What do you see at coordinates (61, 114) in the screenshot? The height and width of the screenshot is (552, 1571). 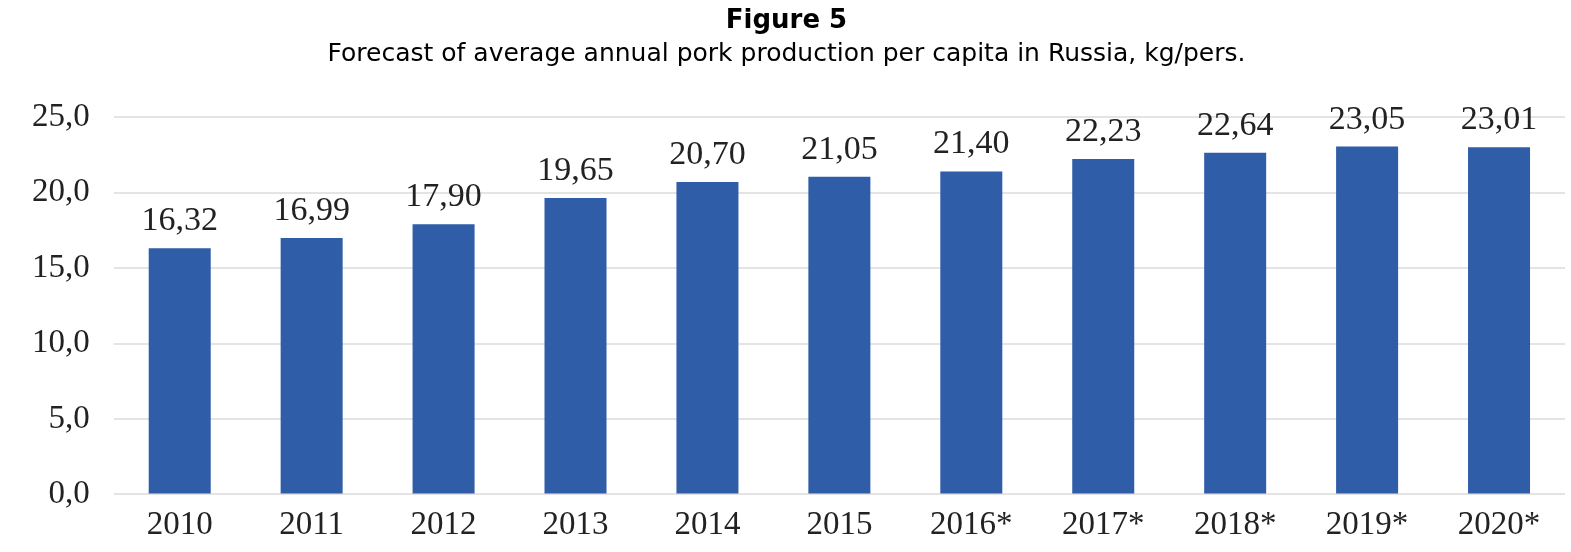 I see `y-tick-label: 25,0` at bounding box center [61, 114].